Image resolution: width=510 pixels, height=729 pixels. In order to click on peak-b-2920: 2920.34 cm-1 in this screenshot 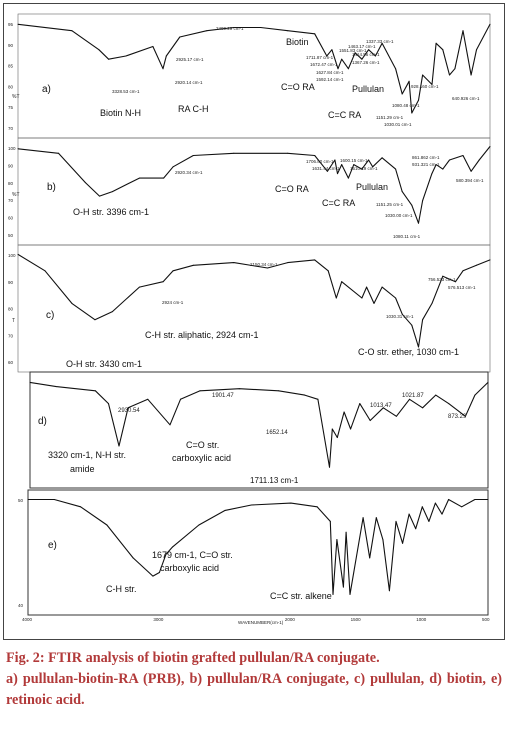, I will do `click(189, 172)`.